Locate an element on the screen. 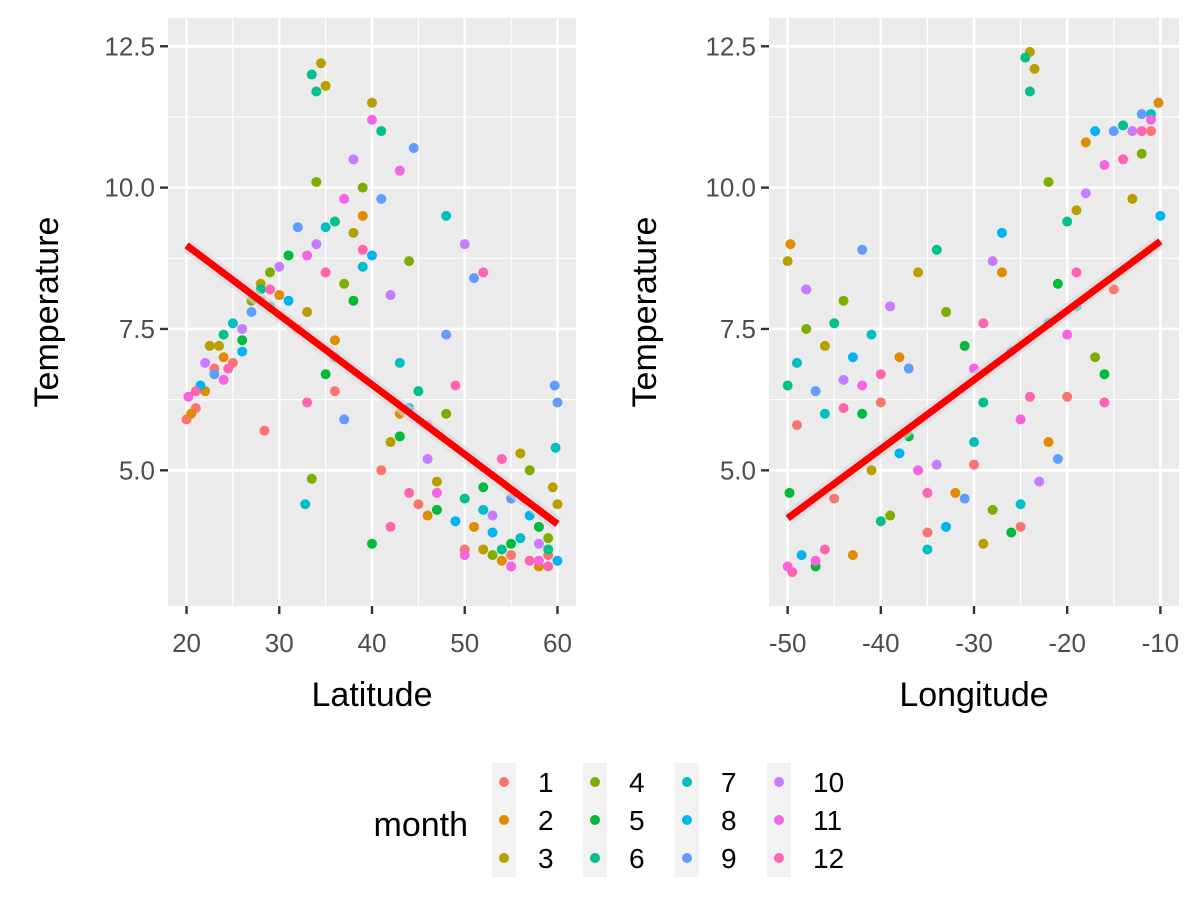  y-tick-label: 5.0 is located at coordinates (738, 470).